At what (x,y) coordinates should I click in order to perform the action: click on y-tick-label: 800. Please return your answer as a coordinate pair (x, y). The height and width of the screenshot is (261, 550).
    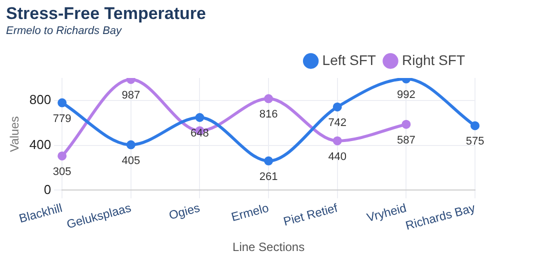
    Looking at the image, I should click on (40, 100).